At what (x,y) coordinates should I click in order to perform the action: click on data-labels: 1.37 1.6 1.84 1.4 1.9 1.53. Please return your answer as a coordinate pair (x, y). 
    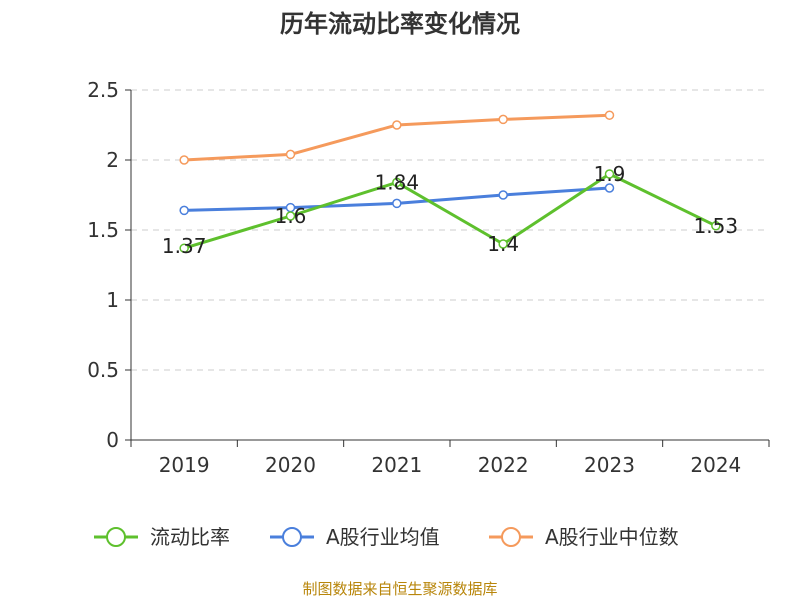
    Looking at the image, I should click on (450, 210).